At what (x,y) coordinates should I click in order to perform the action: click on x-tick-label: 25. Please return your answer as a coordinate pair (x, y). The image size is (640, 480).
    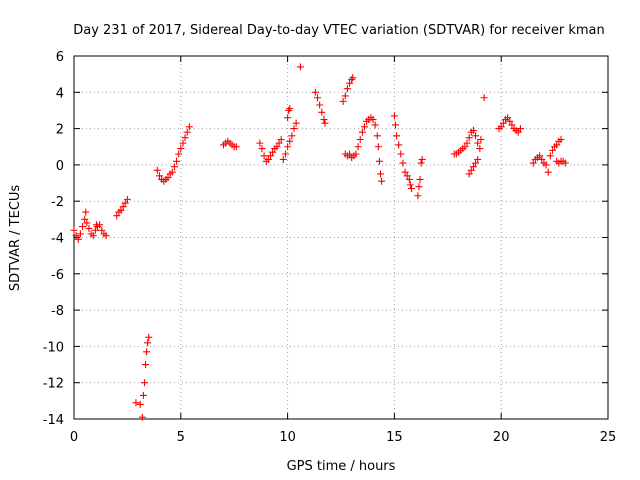
    Looking at the image, I should click on (608, 437).